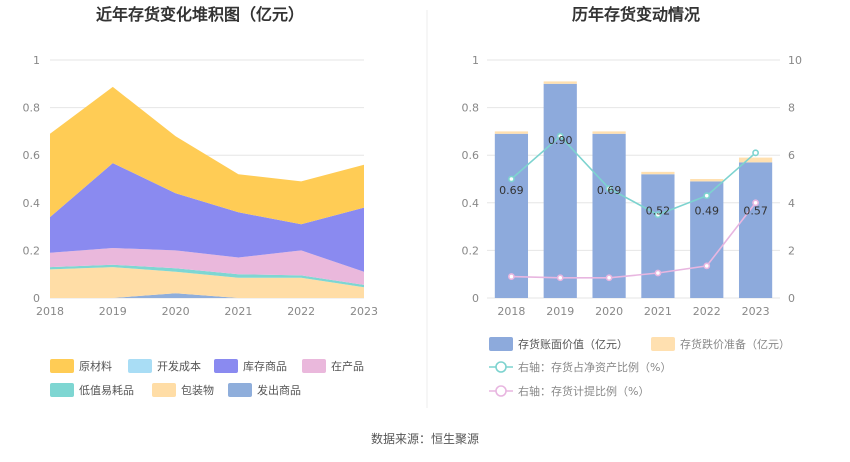 The width and height of the screenshot is (850, 462). What do you see at coordinates (197, 390) in the screenshot?
I see `legend-label: 包装物` at bounding box center [197, 390].